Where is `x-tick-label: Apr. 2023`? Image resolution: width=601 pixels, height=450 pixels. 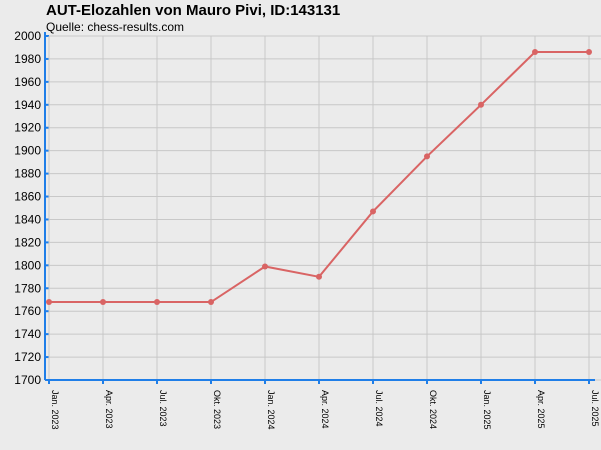 x-tick-label: Apr. 2023 is located at coordinates (109, 409).